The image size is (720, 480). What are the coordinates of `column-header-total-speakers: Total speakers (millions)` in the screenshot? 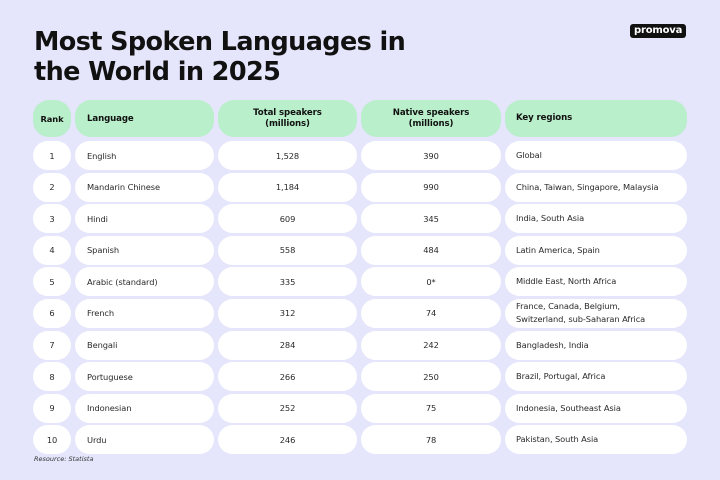 It's located at (287, 118).